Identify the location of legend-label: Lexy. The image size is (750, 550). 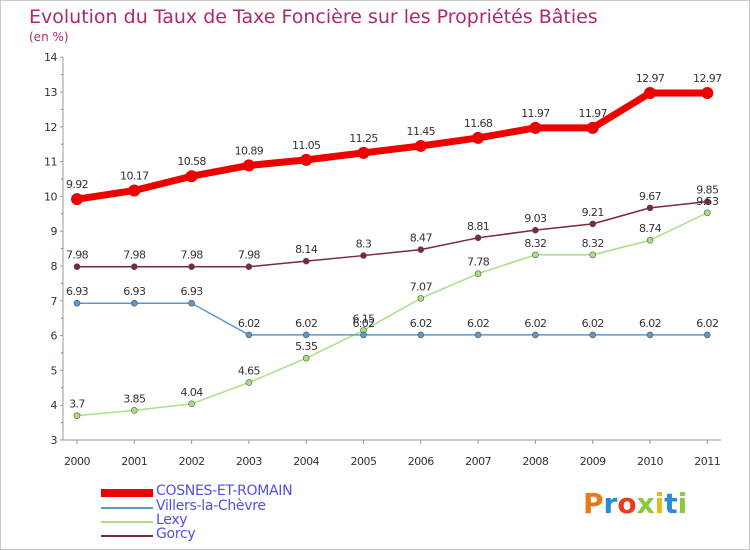
(172, 520).